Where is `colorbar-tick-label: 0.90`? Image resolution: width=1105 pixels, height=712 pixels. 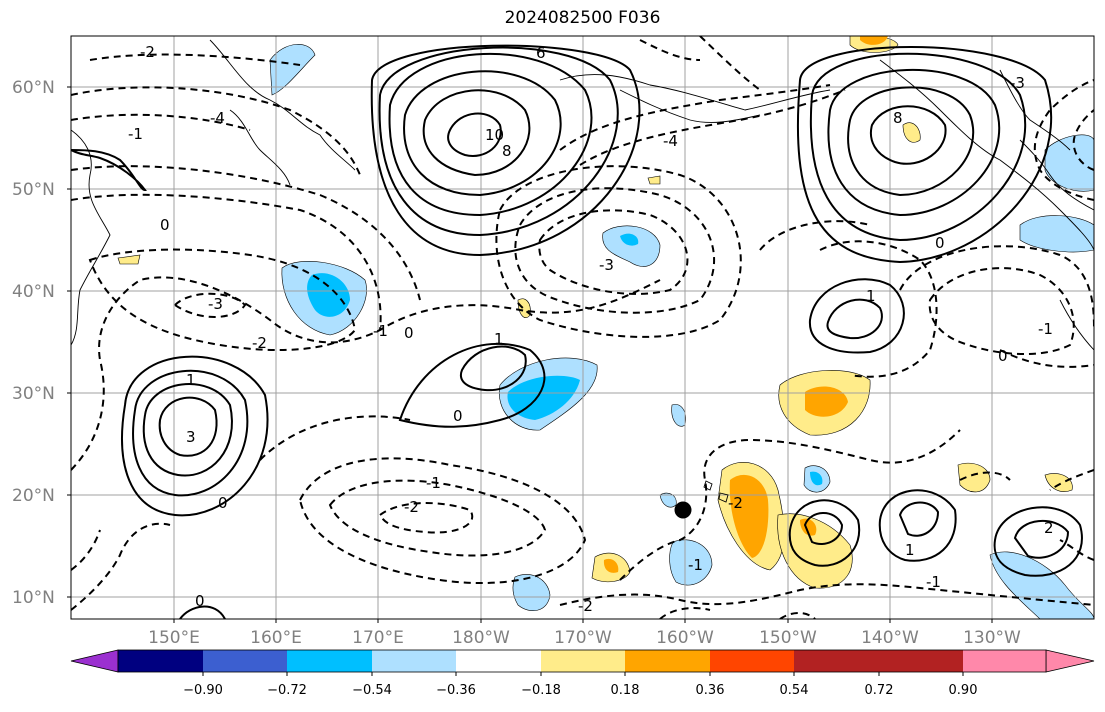
colorbar-tick-label: 0.90 is located at coordinates (963, 690).